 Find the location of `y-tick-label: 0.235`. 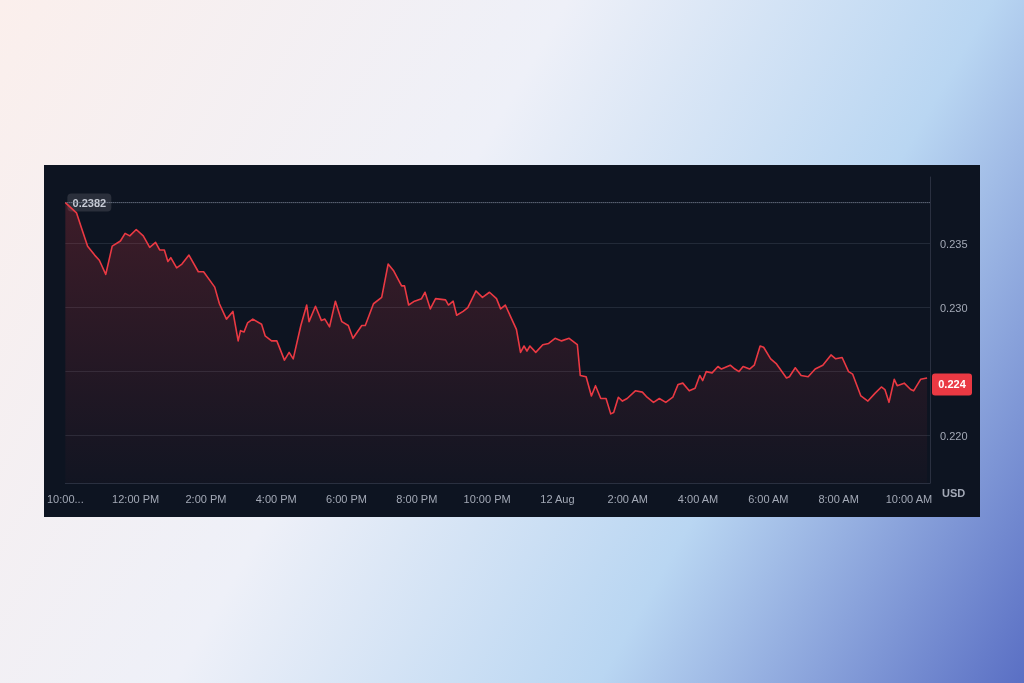

y-tick-label: 0.235 is located at coordinates (954, 243).